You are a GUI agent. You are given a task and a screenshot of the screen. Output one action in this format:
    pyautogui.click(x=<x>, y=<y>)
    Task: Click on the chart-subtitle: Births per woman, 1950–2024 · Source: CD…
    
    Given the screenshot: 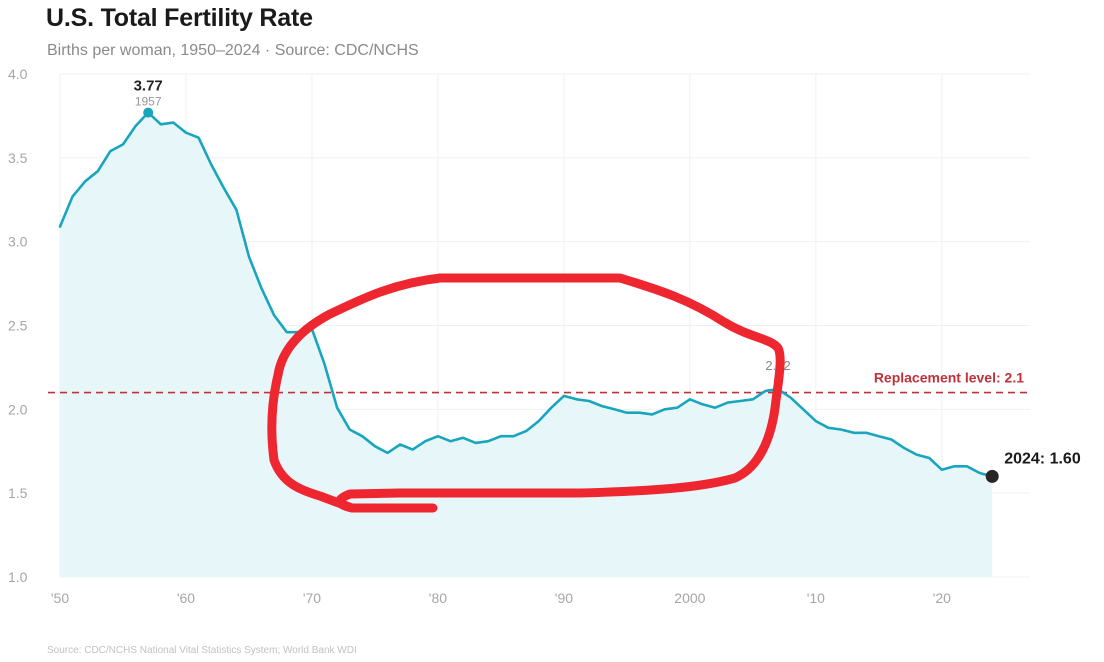 What is the action you would take?
    pyautogui.click(x=233, y=50)
    